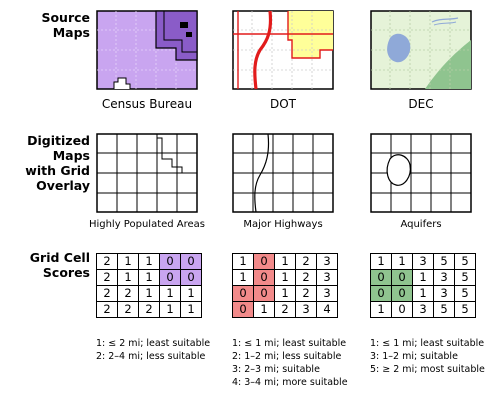 The width and height of the screenshot is (500, 409). Describe the element at coordinates (63, 185) in the screenshot. I see `row-label-line: Overlay` at that location.